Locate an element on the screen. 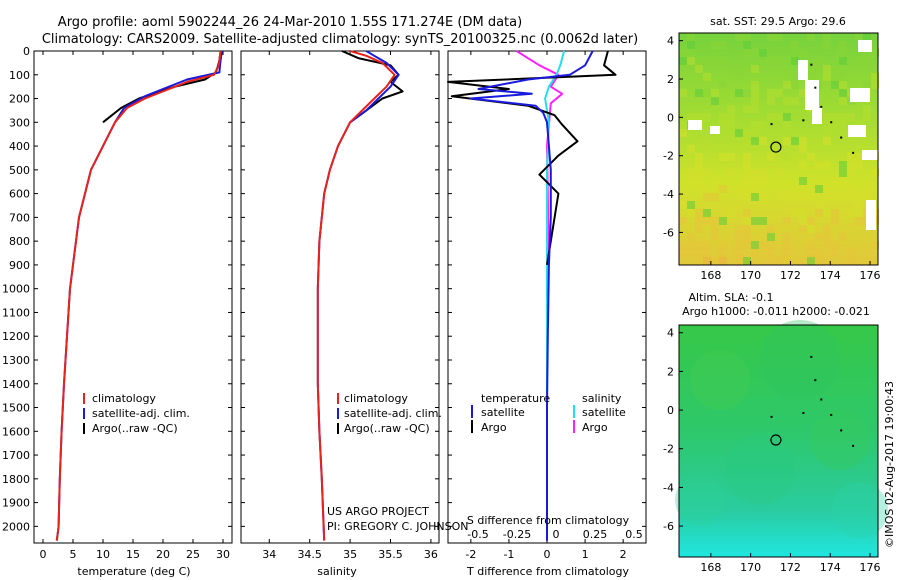 This screenshot has width=900, height=580. temperature-axis-label: temperature (deg C) is located at coordinates (133, 571).